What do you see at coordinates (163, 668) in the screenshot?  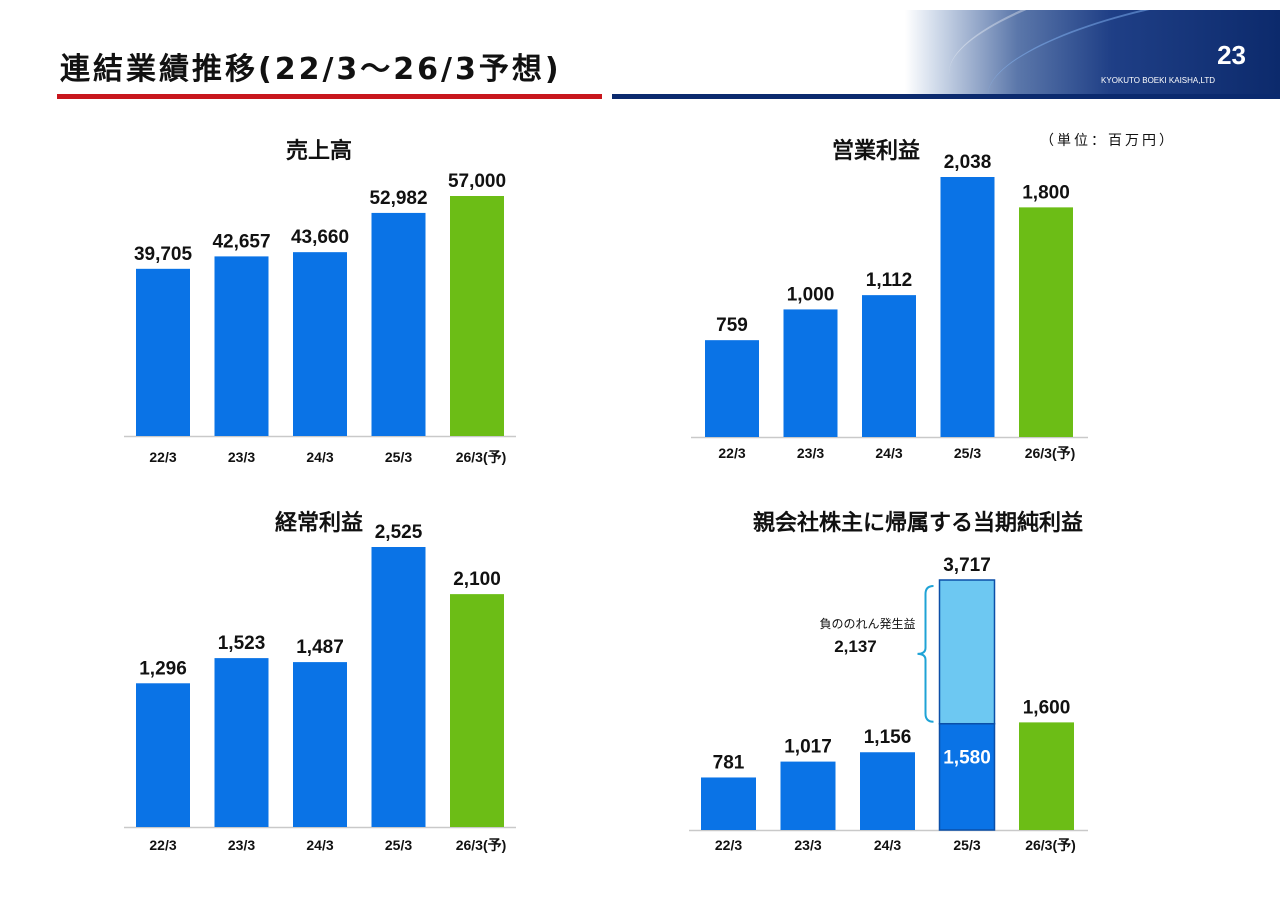 I see `bar-value-label: 1,296` at bounding box center [163, 668].